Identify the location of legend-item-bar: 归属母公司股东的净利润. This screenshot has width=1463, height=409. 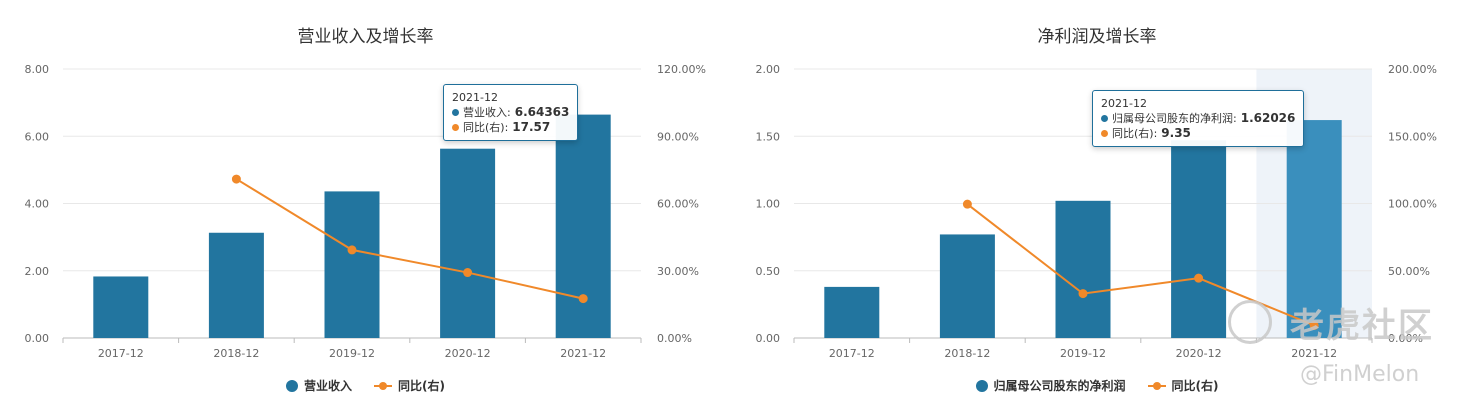
(1050, 385).